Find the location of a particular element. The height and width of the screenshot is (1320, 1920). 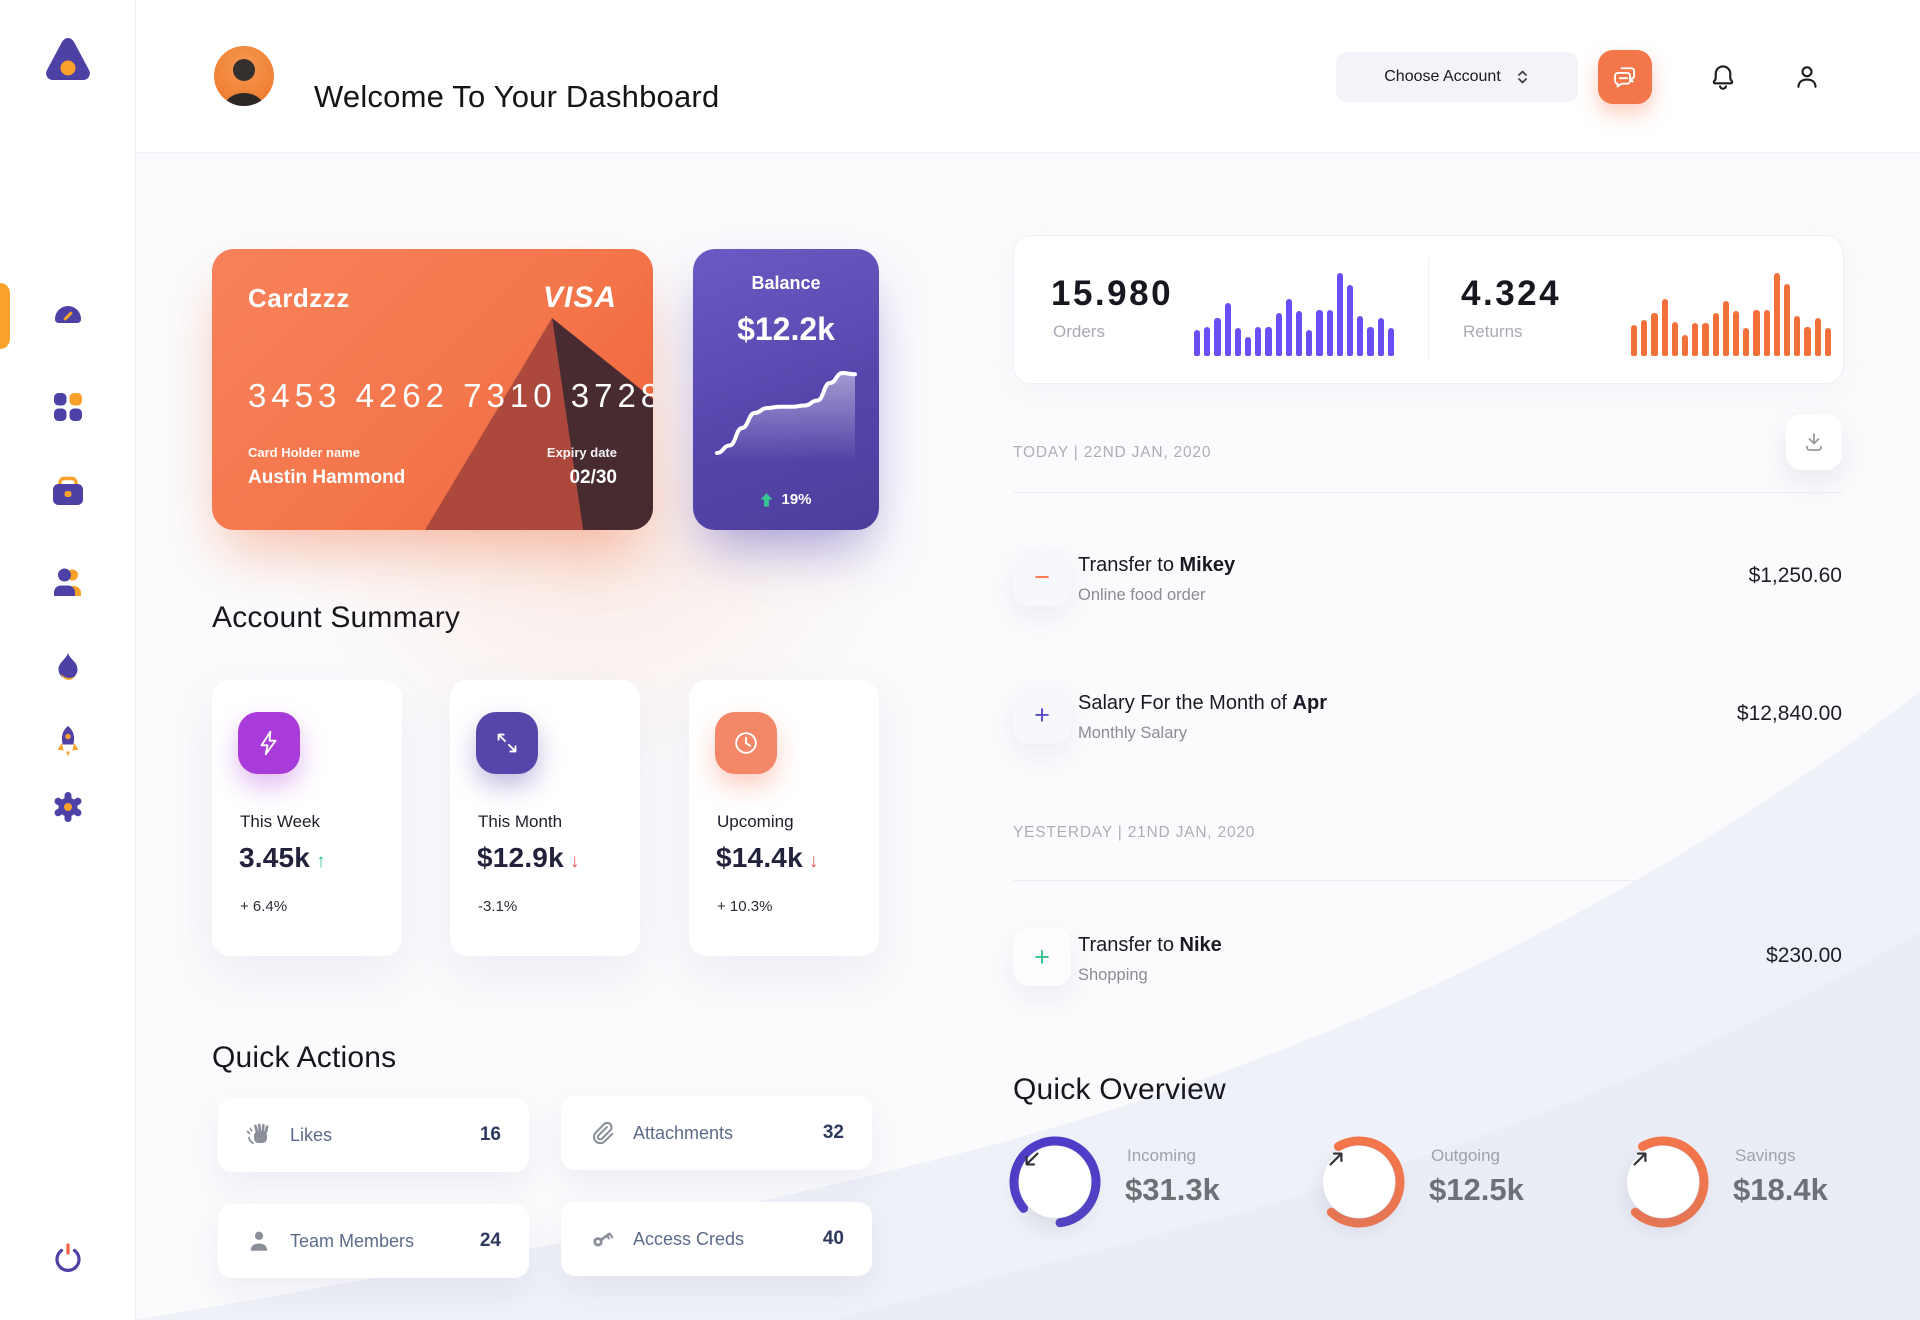

sidebar is located at coordinates (68, 660).